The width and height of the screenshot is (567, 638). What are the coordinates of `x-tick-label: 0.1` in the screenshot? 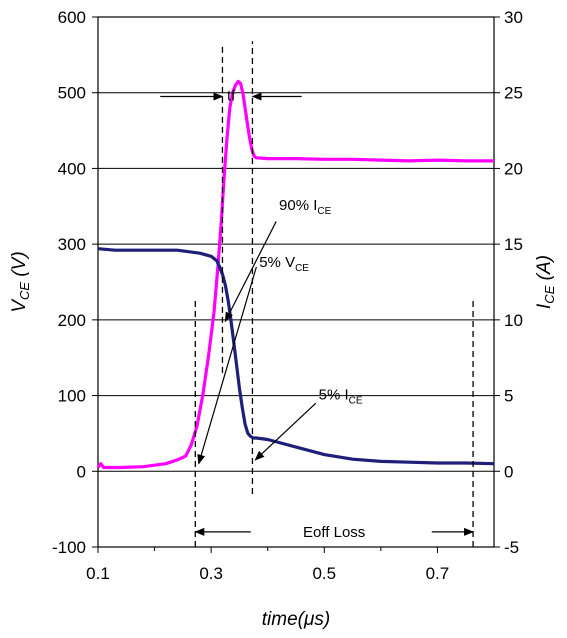 It's located at (98, 573).